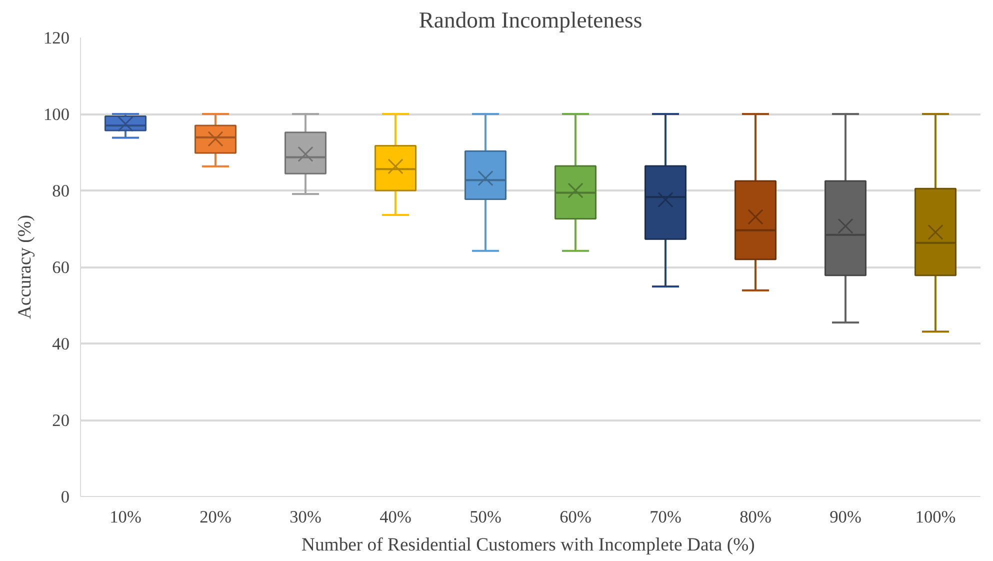 The width and height of the screenshot is (993, 561). I want to click on x-axis-title: Number of Residential Customers with Incomplete Data (%), so click(528, 545).